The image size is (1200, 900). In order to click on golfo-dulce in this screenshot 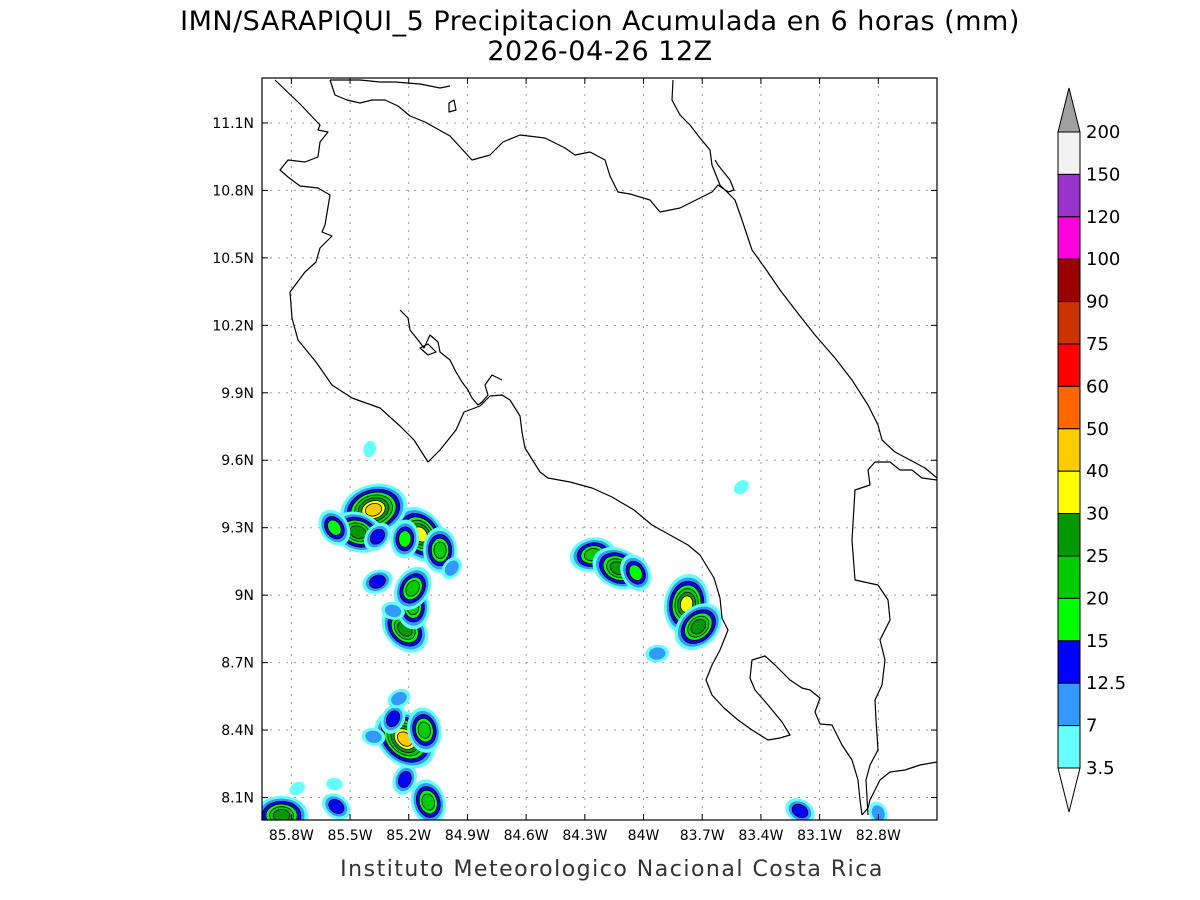, I will do `click(806, 735)`.